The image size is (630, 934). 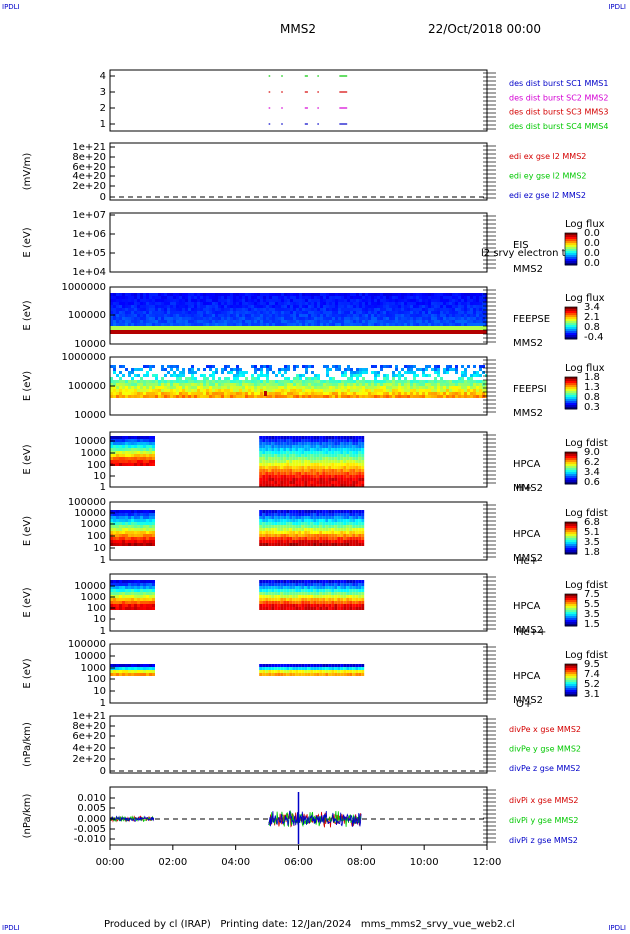 What do you see at coordinates (103, 197) in the screenshot?
I see `ytick-label-1-0: 0` at bounding box center [103, 197].